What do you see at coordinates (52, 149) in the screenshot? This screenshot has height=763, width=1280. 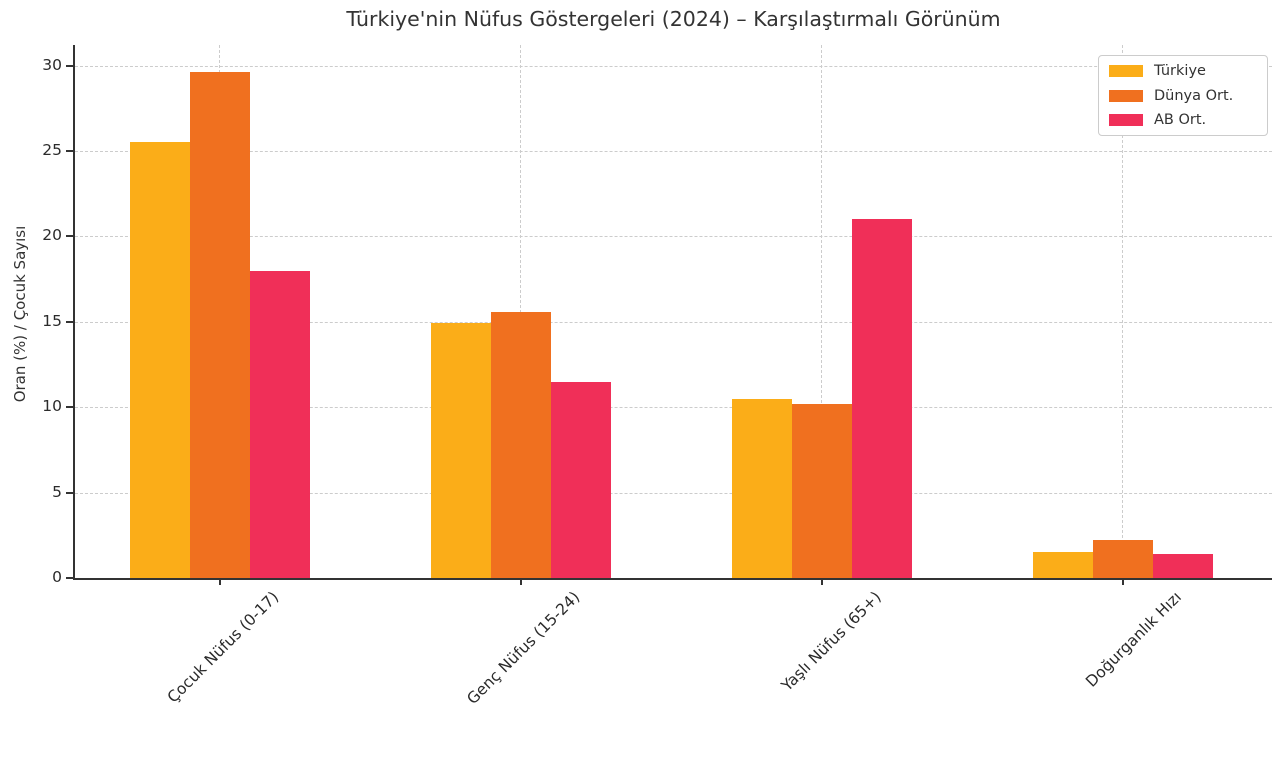 I see `y-tick-label: 25` at bounding box center [52, 149].